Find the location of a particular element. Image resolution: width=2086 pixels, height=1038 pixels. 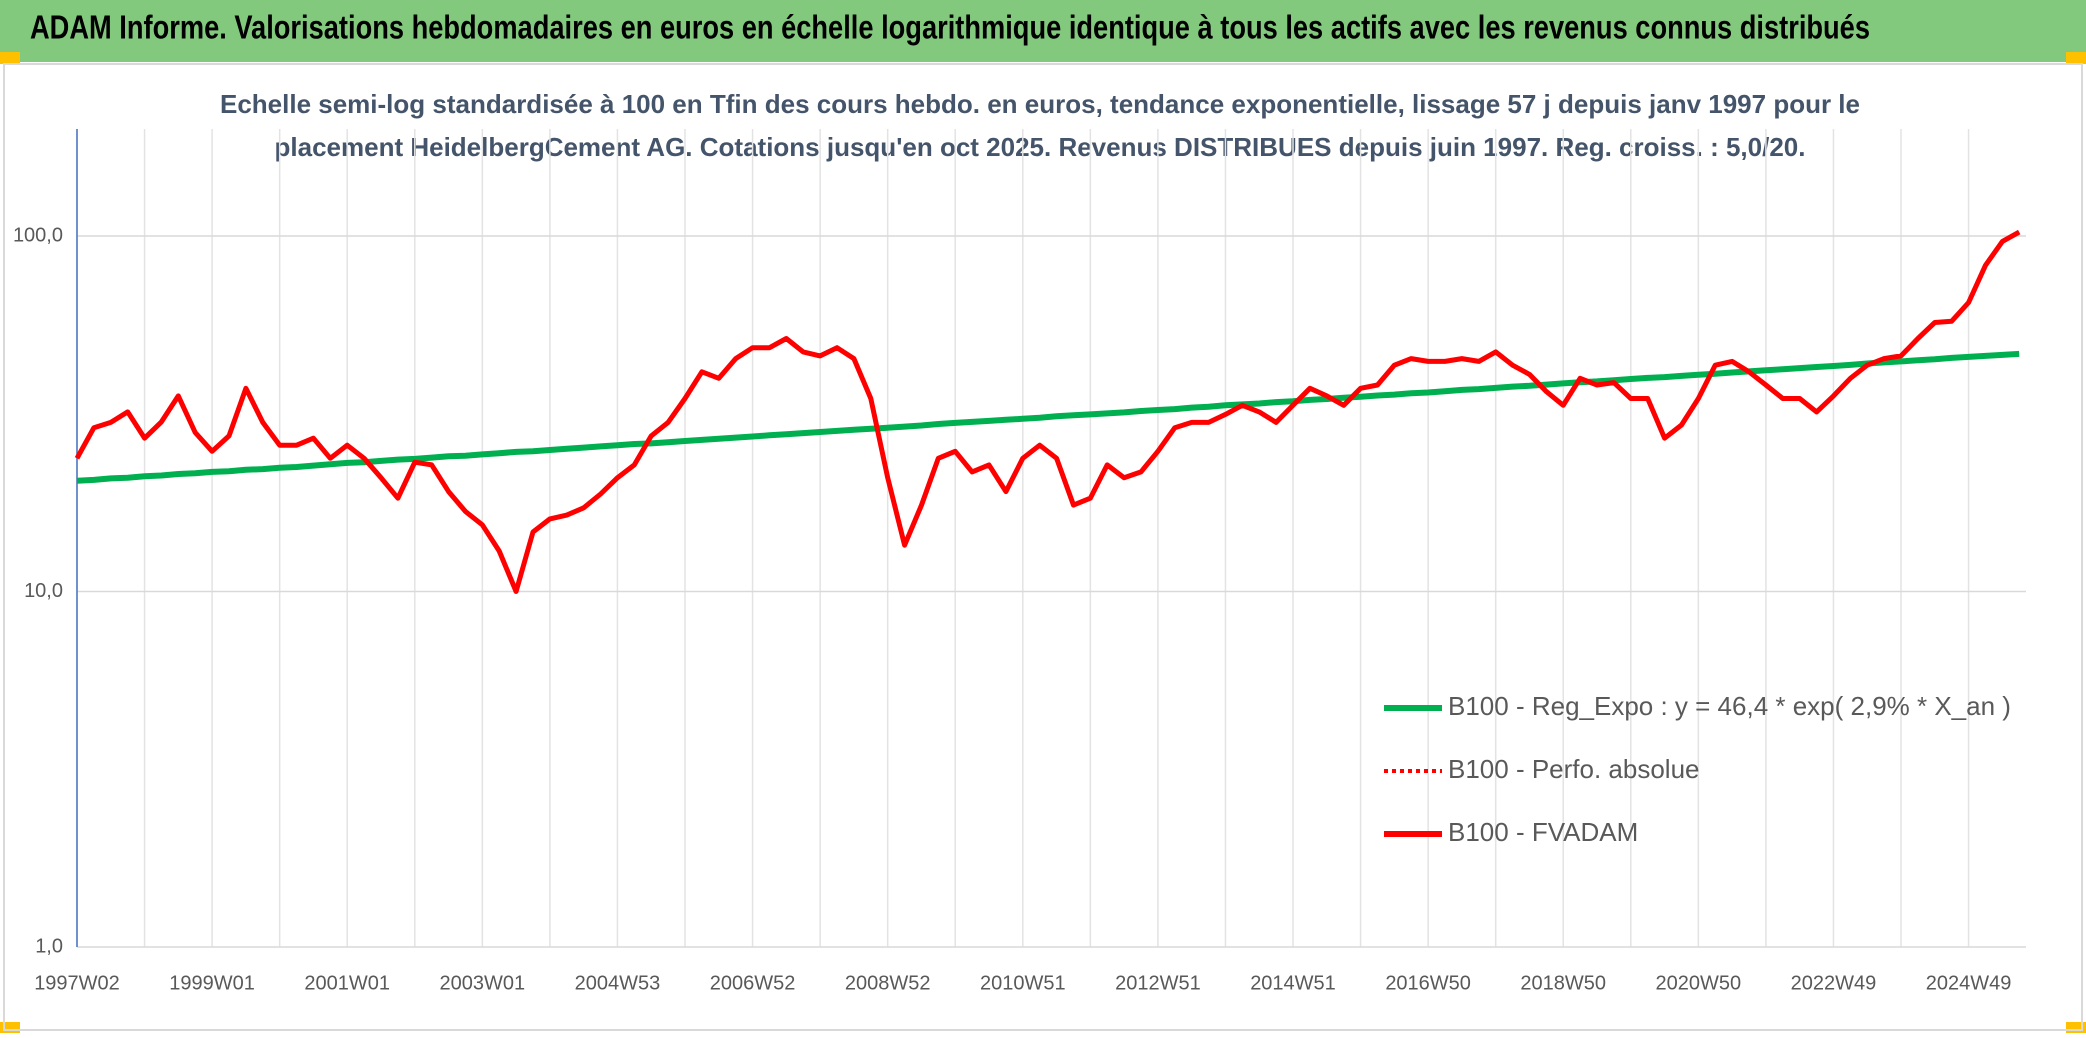

series-line is located at coordinates (1048, 417).